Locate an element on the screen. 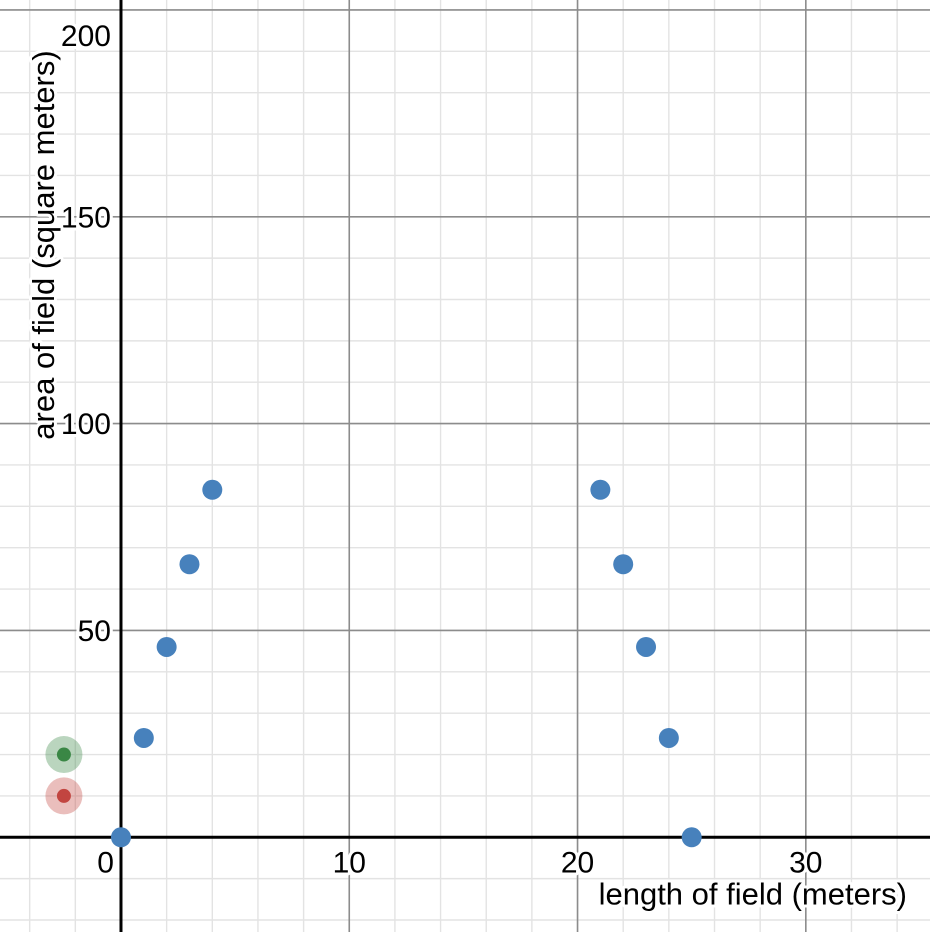  y-tick-label: 100 is located at coordinates (86, 424).